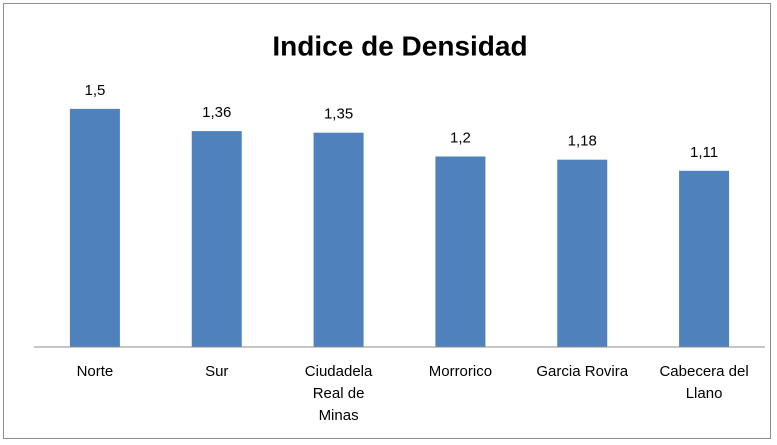  I want to click on data-label: 1,5, so click(94, 90).